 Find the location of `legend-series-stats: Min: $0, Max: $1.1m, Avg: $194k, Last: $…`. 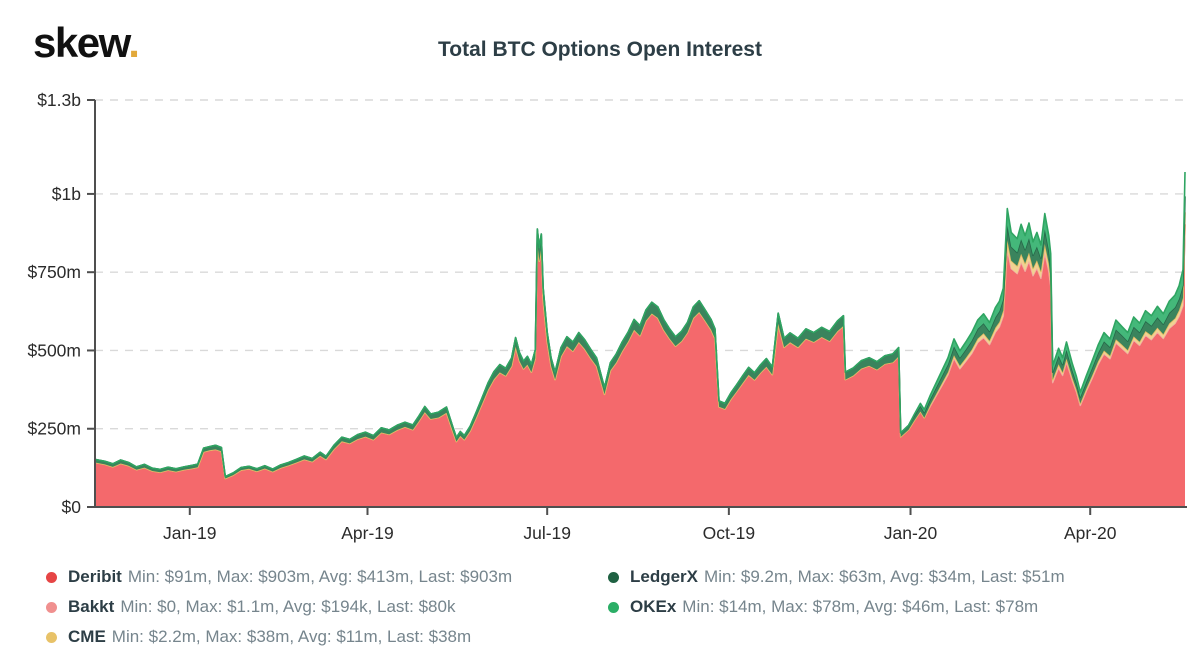

legend-series-stats: Min: $0, Max: $1.1m, Avg: $194k, Last: $… is located at coordinates (288, 606).